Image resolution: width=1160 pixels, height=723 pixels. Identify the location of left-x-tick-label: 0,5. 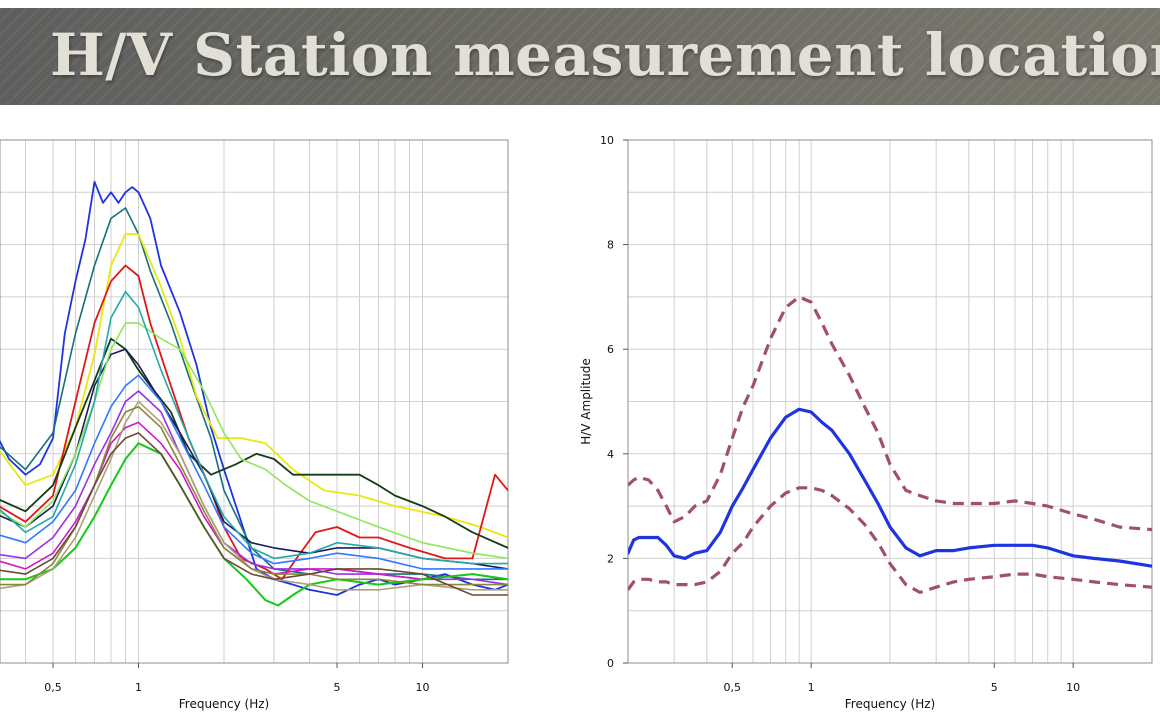
(53, 687).